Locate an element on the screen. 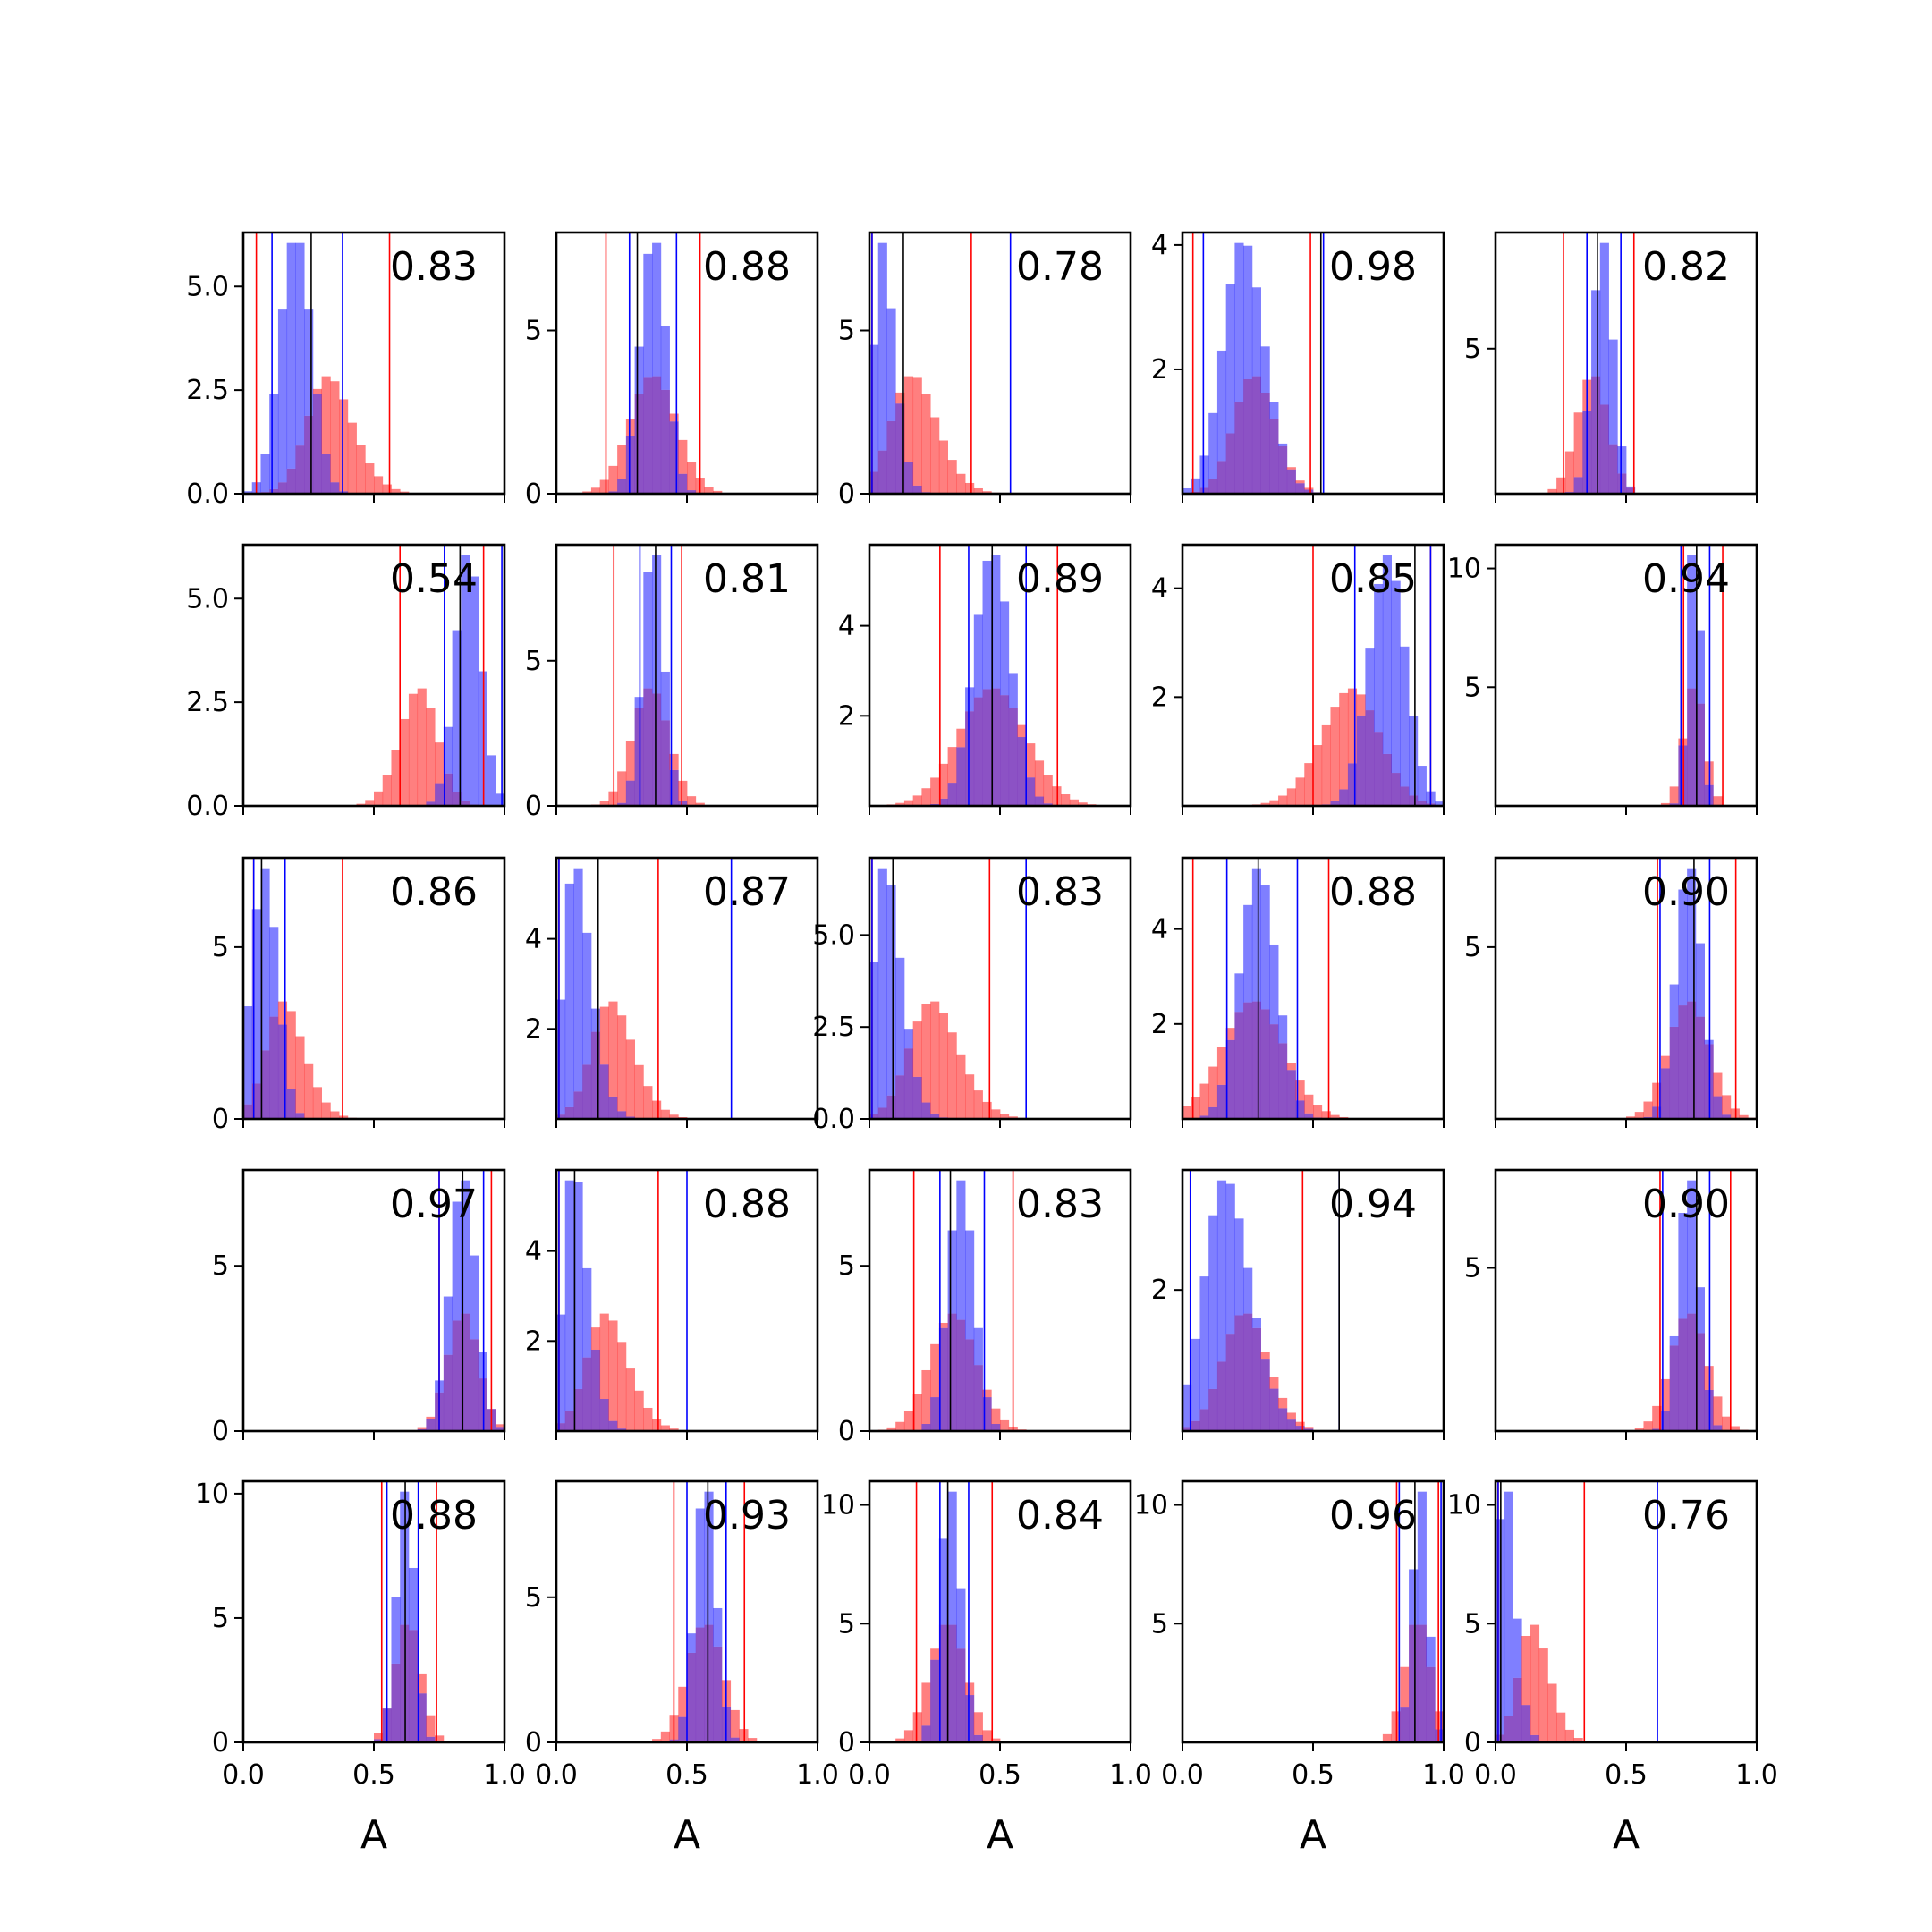 This screenshot has width=1932, height=1932. y-tick-label: 0.0 is located at coordinates (833, 1119).